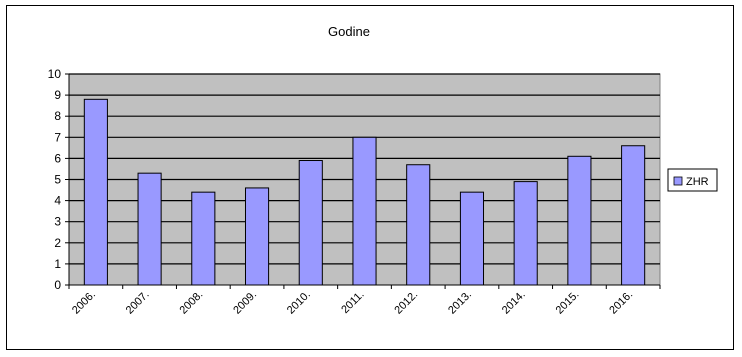 The height and width of the screenshot is (357, 742). Describe the element at coordinates (678, 181) in the screenshot. I see `legend-swatch` at that location.